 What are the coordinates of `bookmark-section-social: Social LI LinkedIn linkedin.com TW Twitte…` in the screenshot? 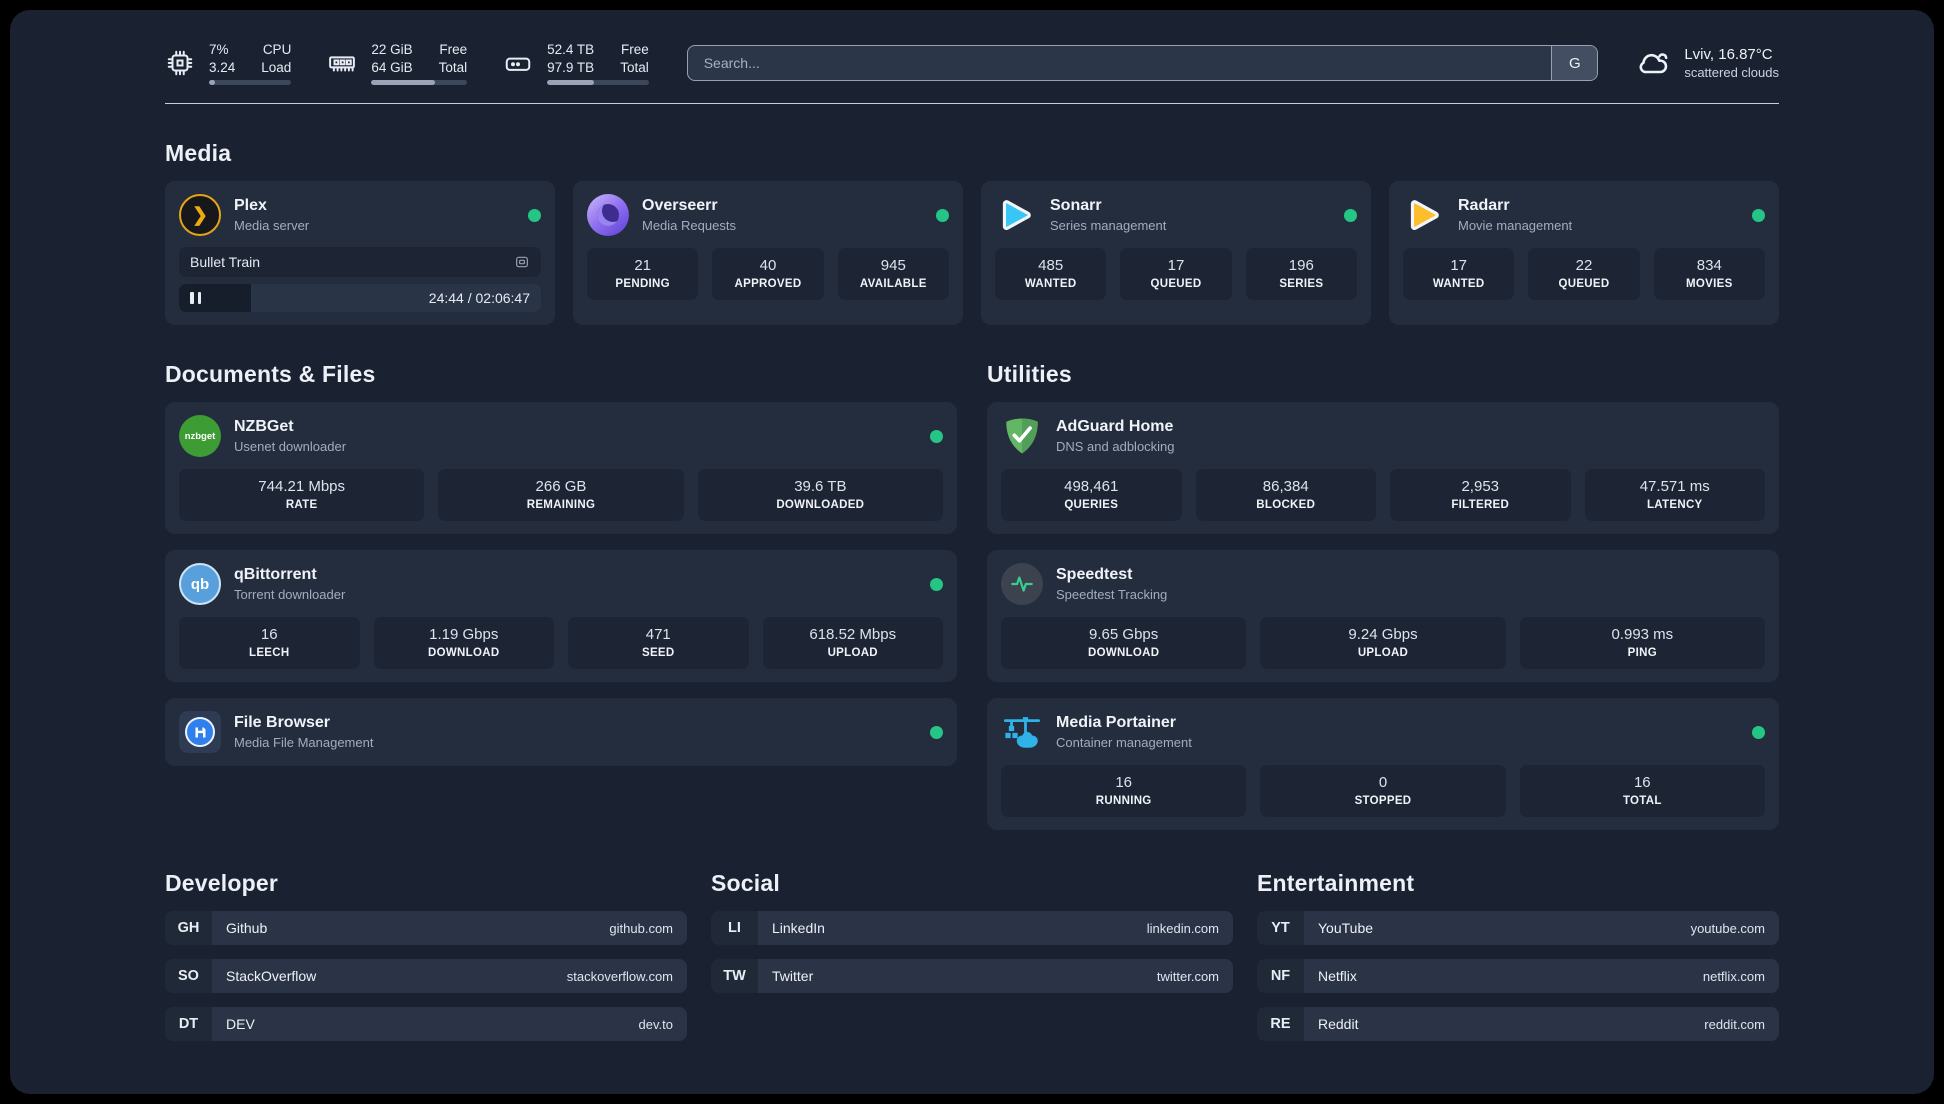 It's located at (972, 962).